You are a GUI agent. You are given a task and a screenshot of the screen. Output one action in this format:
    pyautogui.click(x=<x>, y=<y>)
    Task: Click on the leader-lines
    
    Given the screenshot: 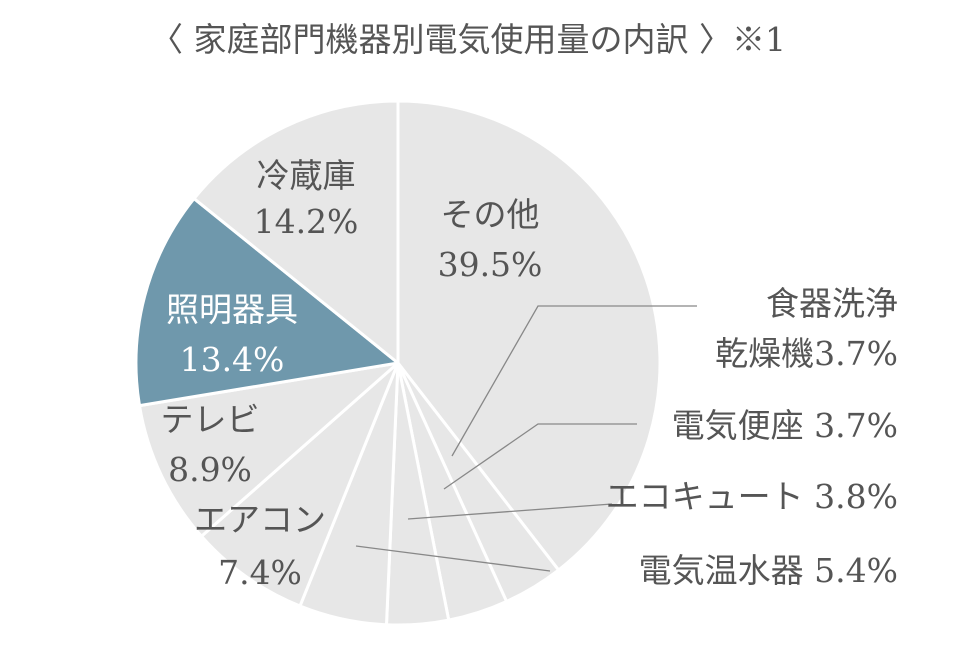 What is the action you would take?
    pyautogui.click(x=526, y=438)
    